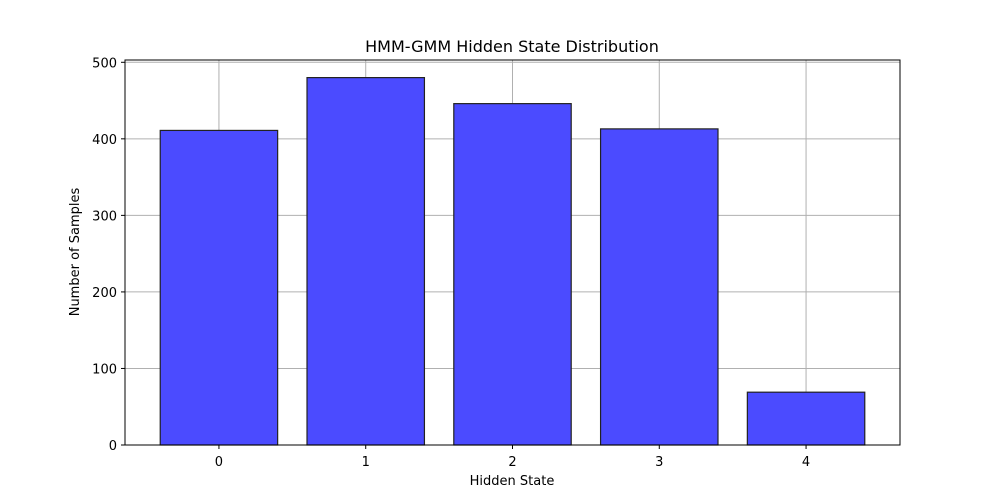 This screenshot has width=1000, height=500. What do you see at coordinates (512, 481) in the screenshot?
I see `x-axis-label: Hidden State` at bounding box center [512, 481].